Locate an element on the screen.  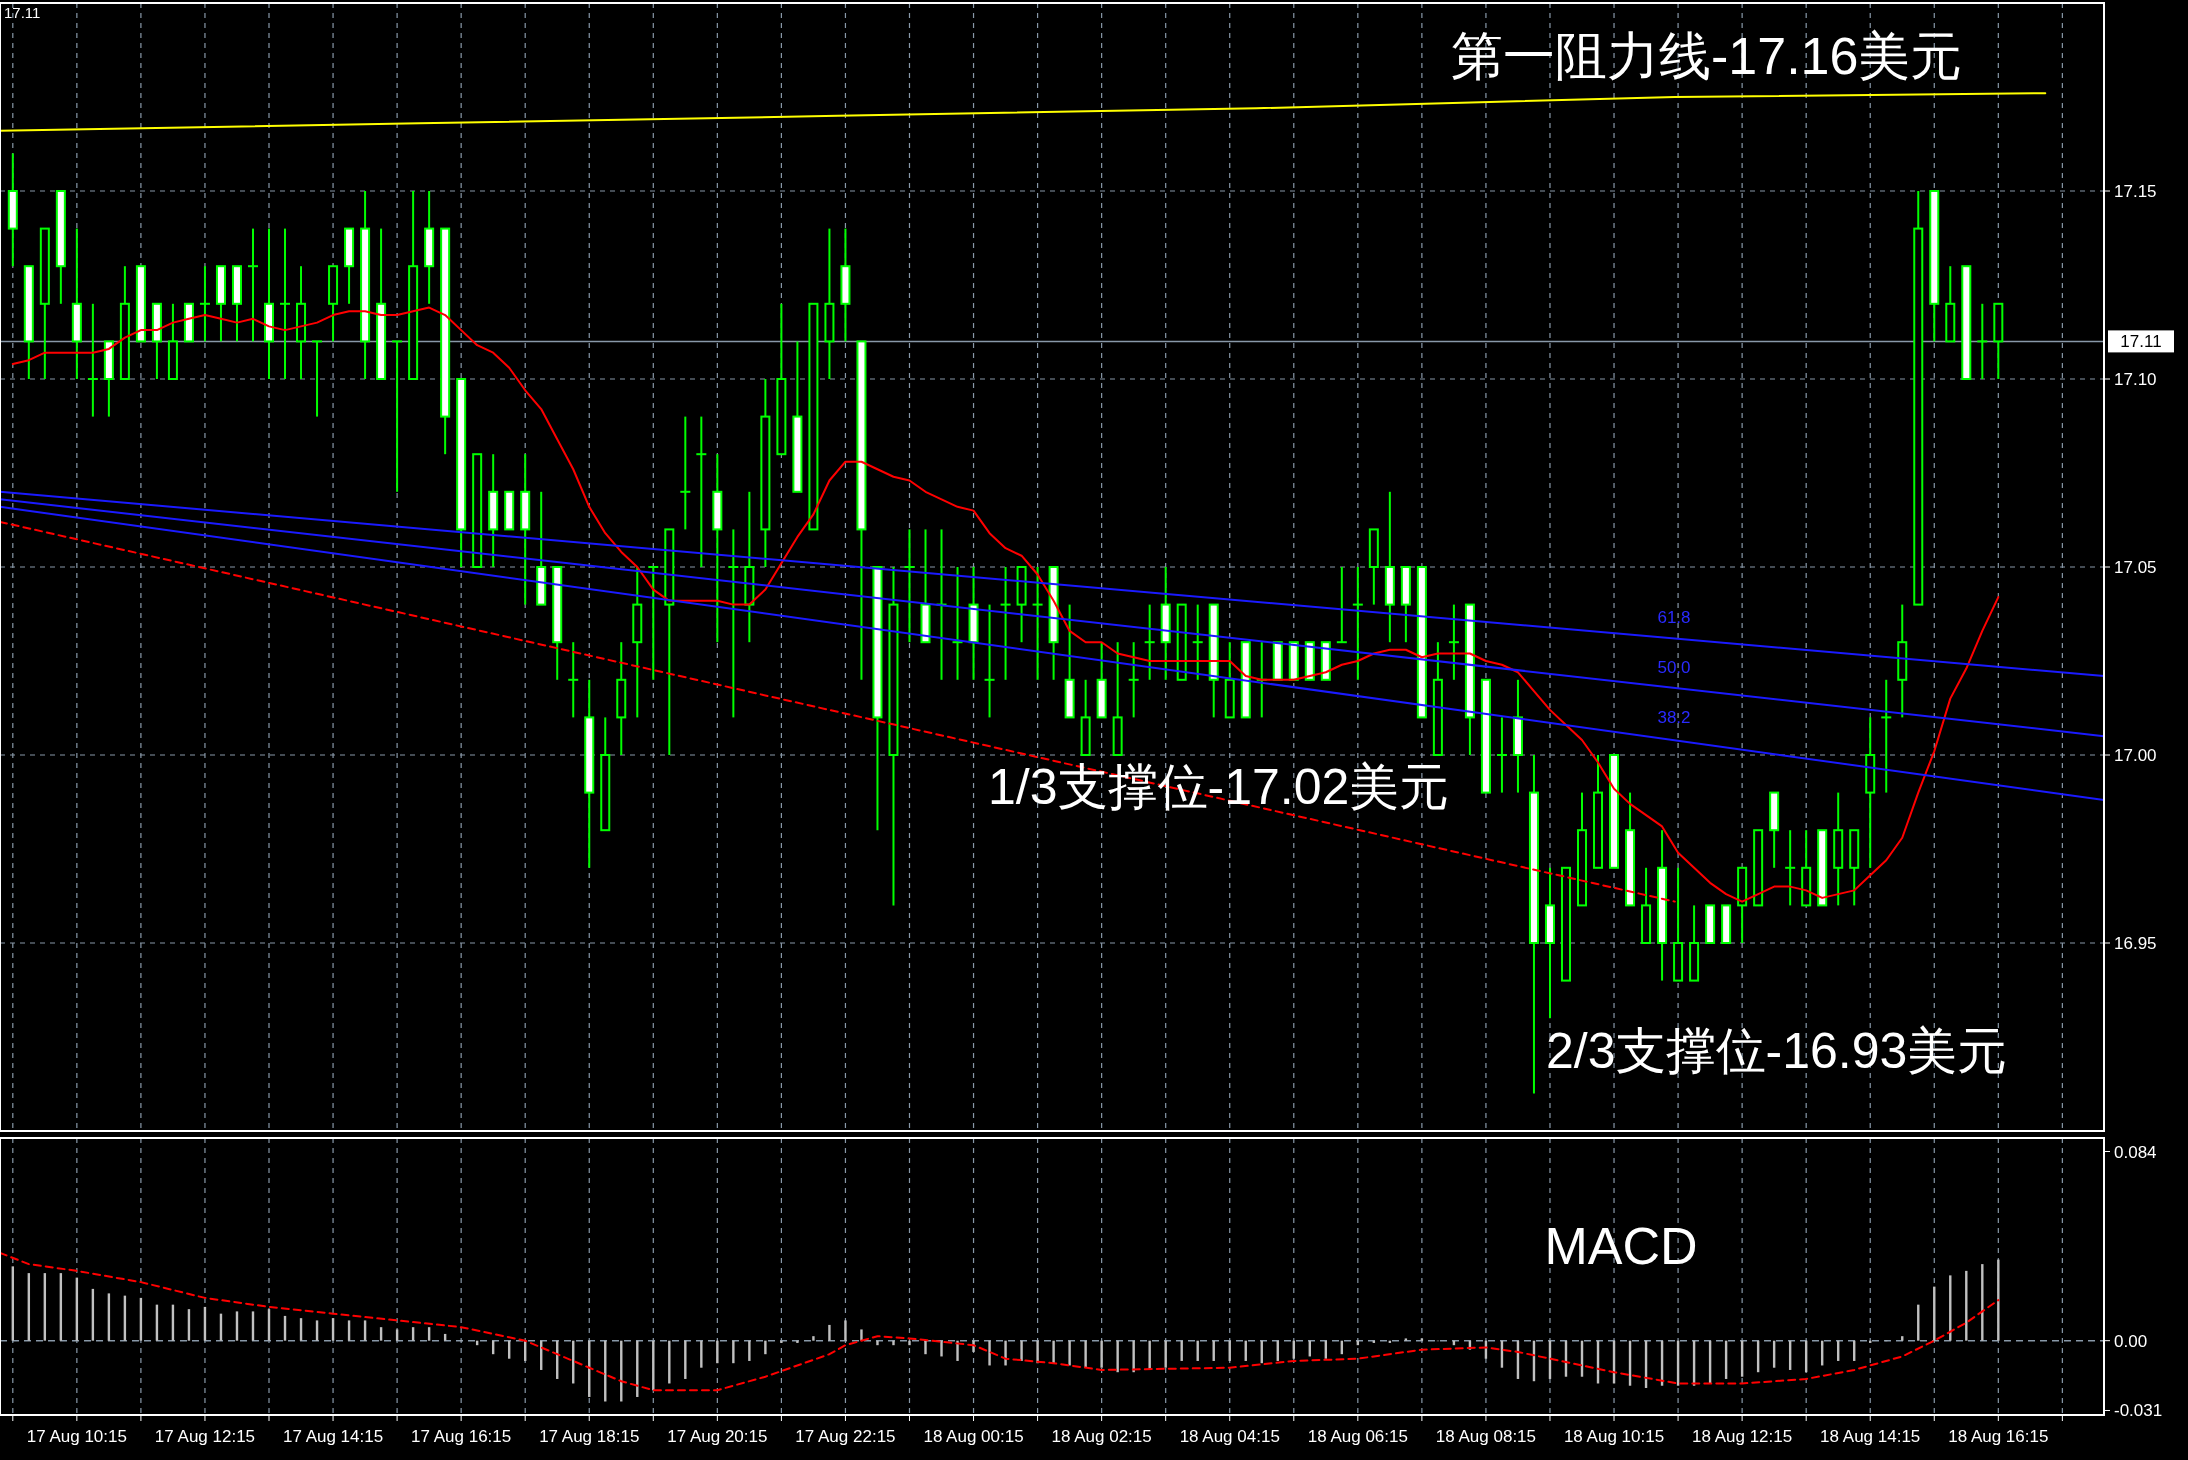
y-tick-label: 0.084 is located at coordinates (2135, 1152).